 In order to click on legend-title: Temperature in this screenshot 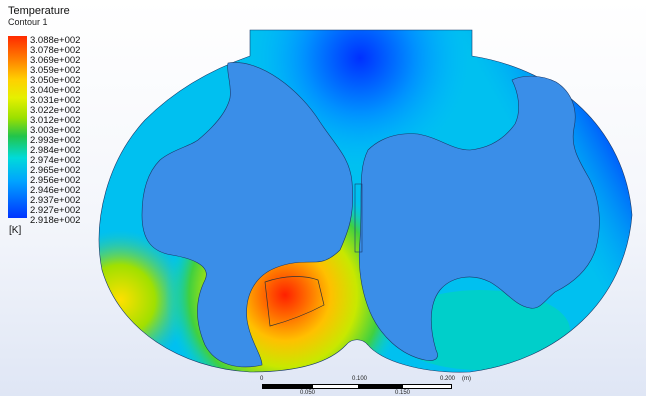, I will do `click(39, 11)`.